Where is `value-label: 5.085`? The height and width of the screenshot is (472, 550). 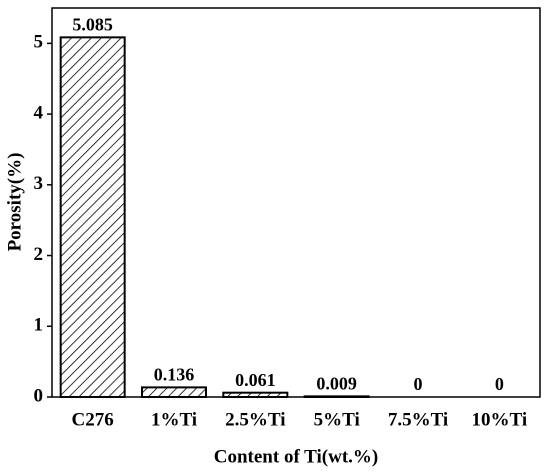 value-label: 5.085 is located at coordinates (92, 24).